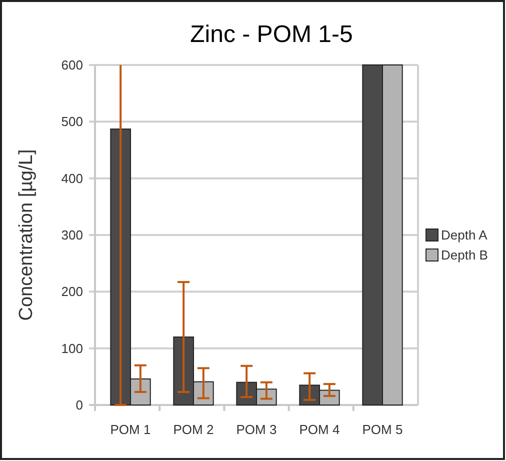  What do you see at coordinates (256, 429) in the screenshot?
I see `x-tick-label: POM 3` at bounding box center [256, 429].